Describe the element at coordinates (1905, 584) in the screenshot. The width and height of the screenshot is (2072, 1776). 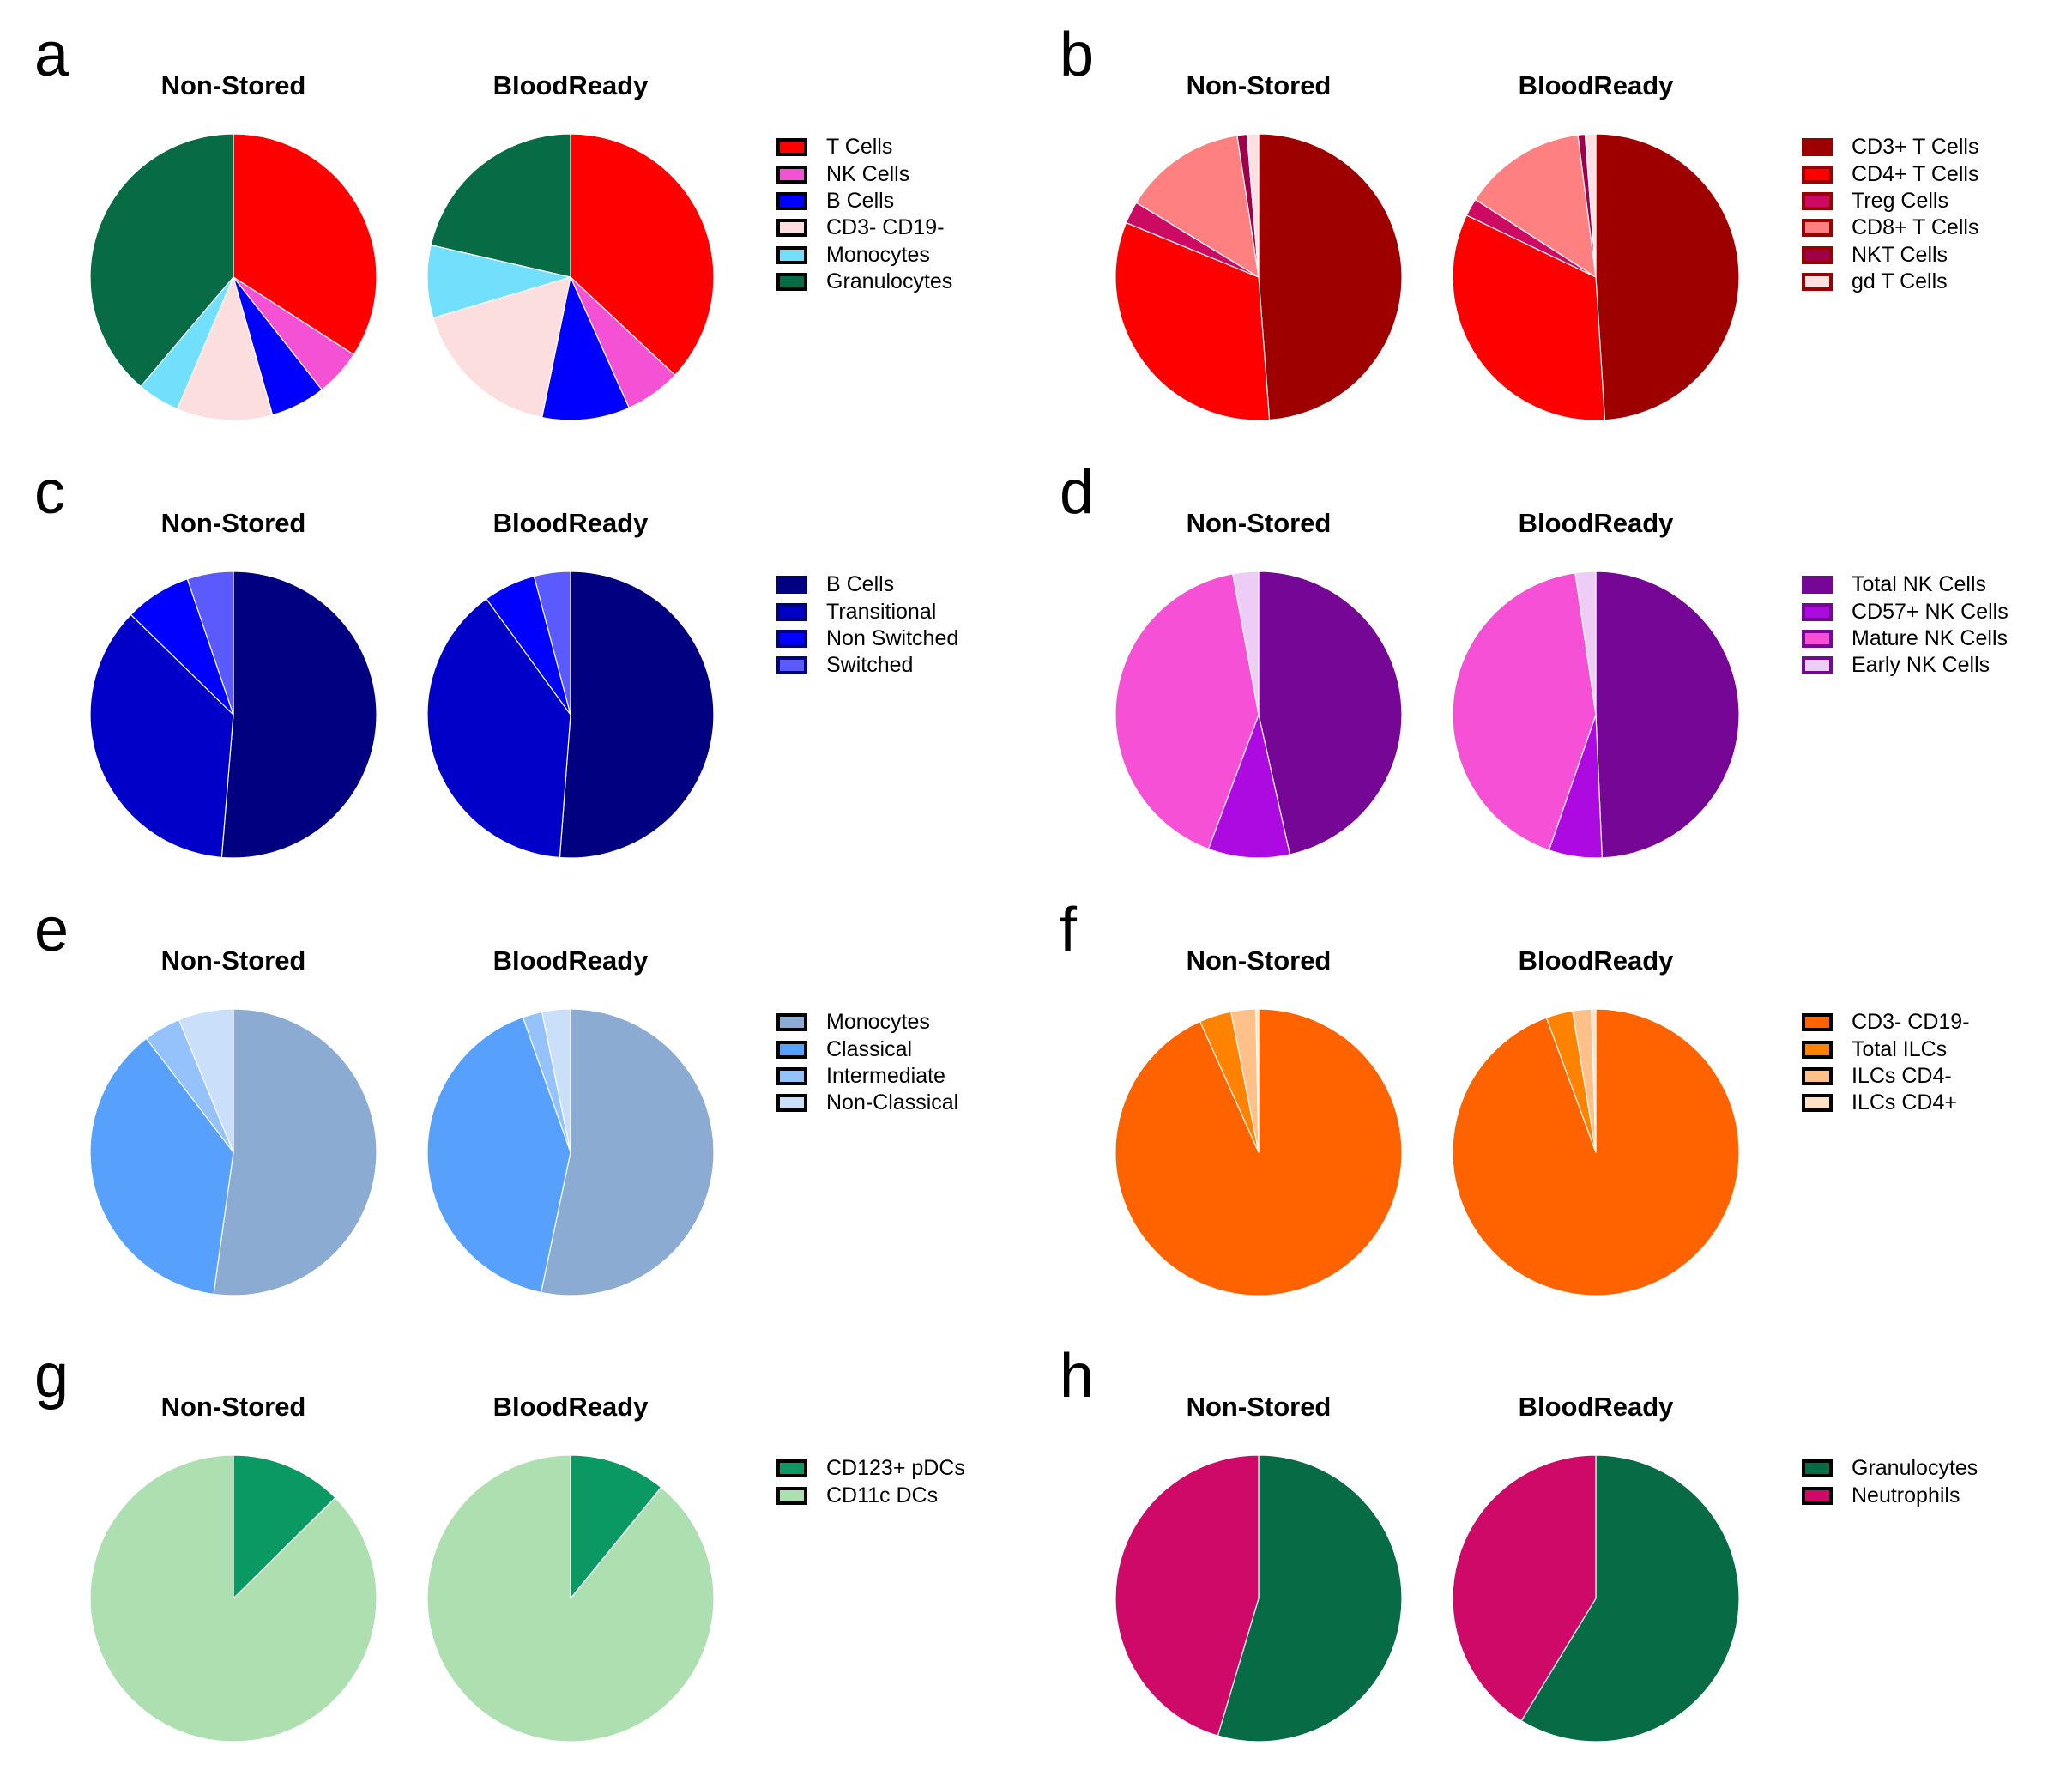
I see `legend-item: Total NK Cells` at that location.